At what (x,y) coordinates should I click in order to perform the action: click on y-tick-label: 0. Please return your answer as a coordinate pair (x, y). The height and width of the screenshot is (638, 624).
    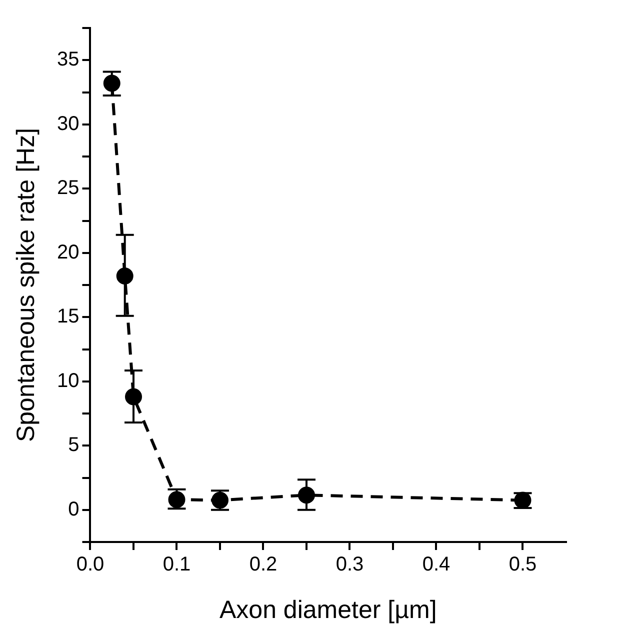
    Looking at the image, I should click on (74, 509).